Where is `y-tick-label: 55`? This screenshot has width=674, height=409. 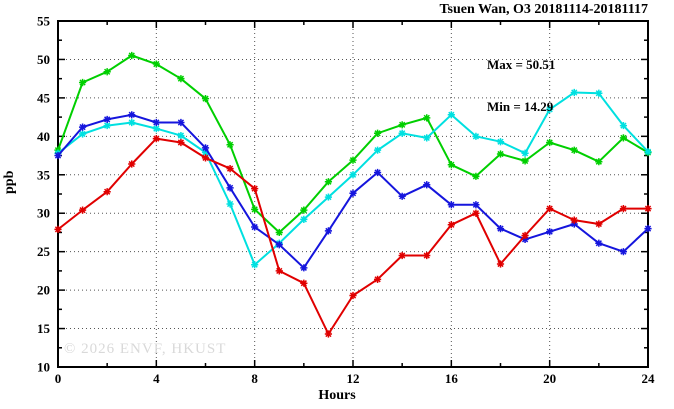
y-tick-label: 55 is located at coordinates (44, 21).